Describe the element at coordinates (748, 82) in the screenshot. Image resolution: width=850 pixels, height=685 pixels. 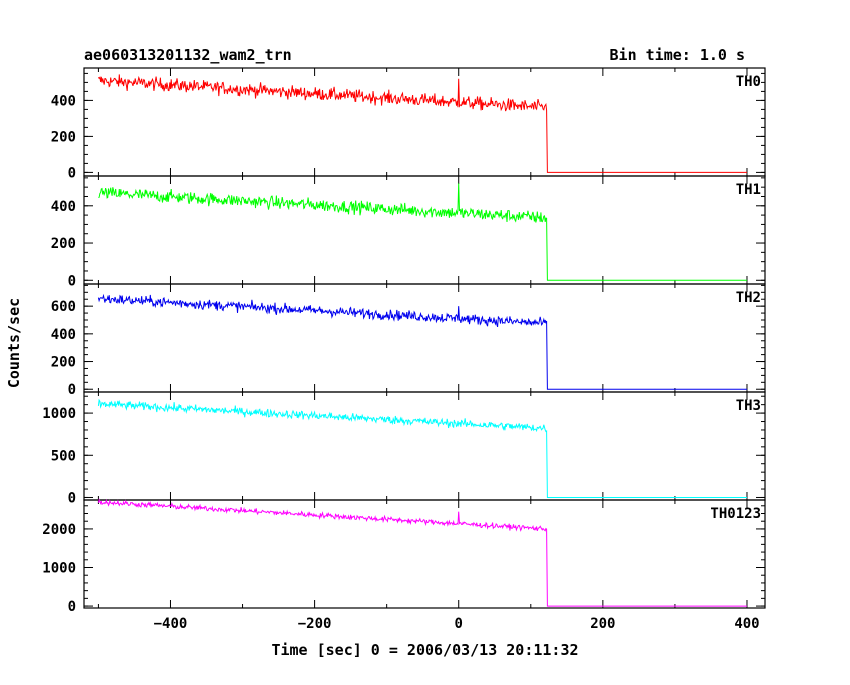
I see `panel-label: TH0` at that location.